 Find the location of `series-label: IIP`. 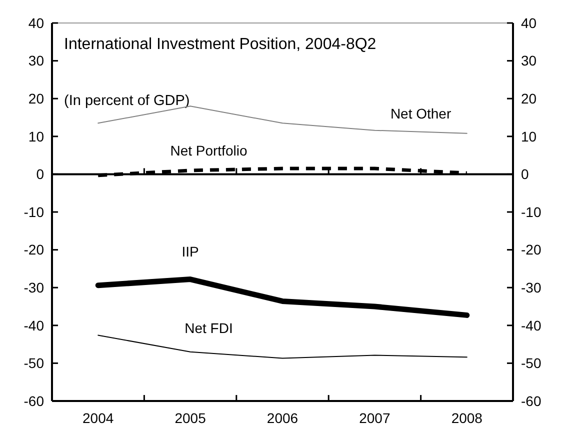

series-label: IIP is located at coordinates (190, 252).